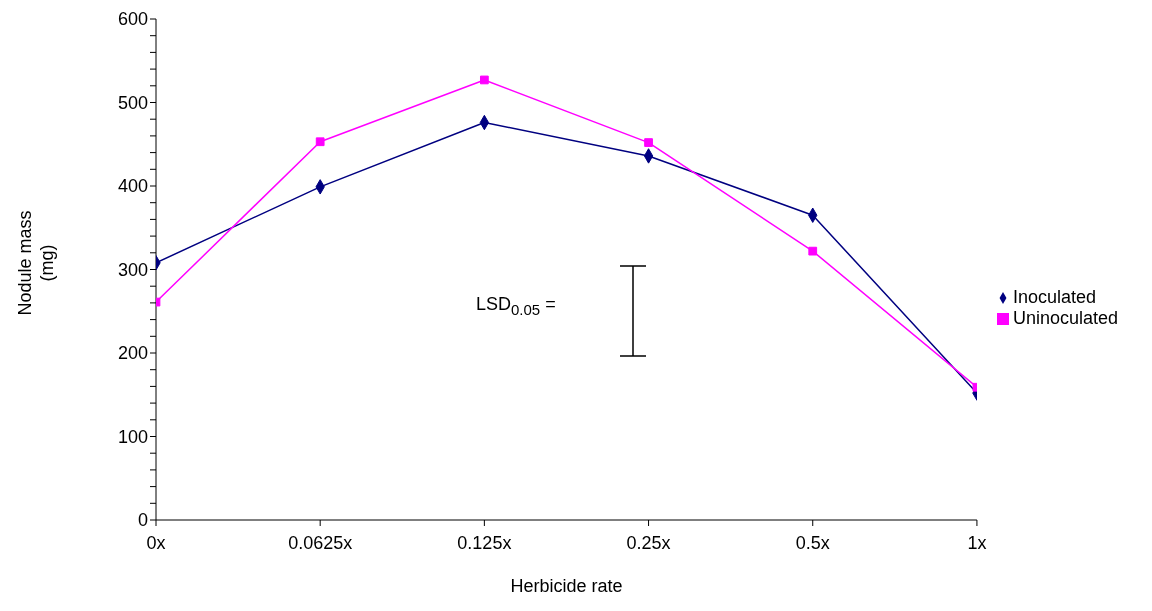  I want to click on x-axis-title: Herbicide rate, so click(566, 586).